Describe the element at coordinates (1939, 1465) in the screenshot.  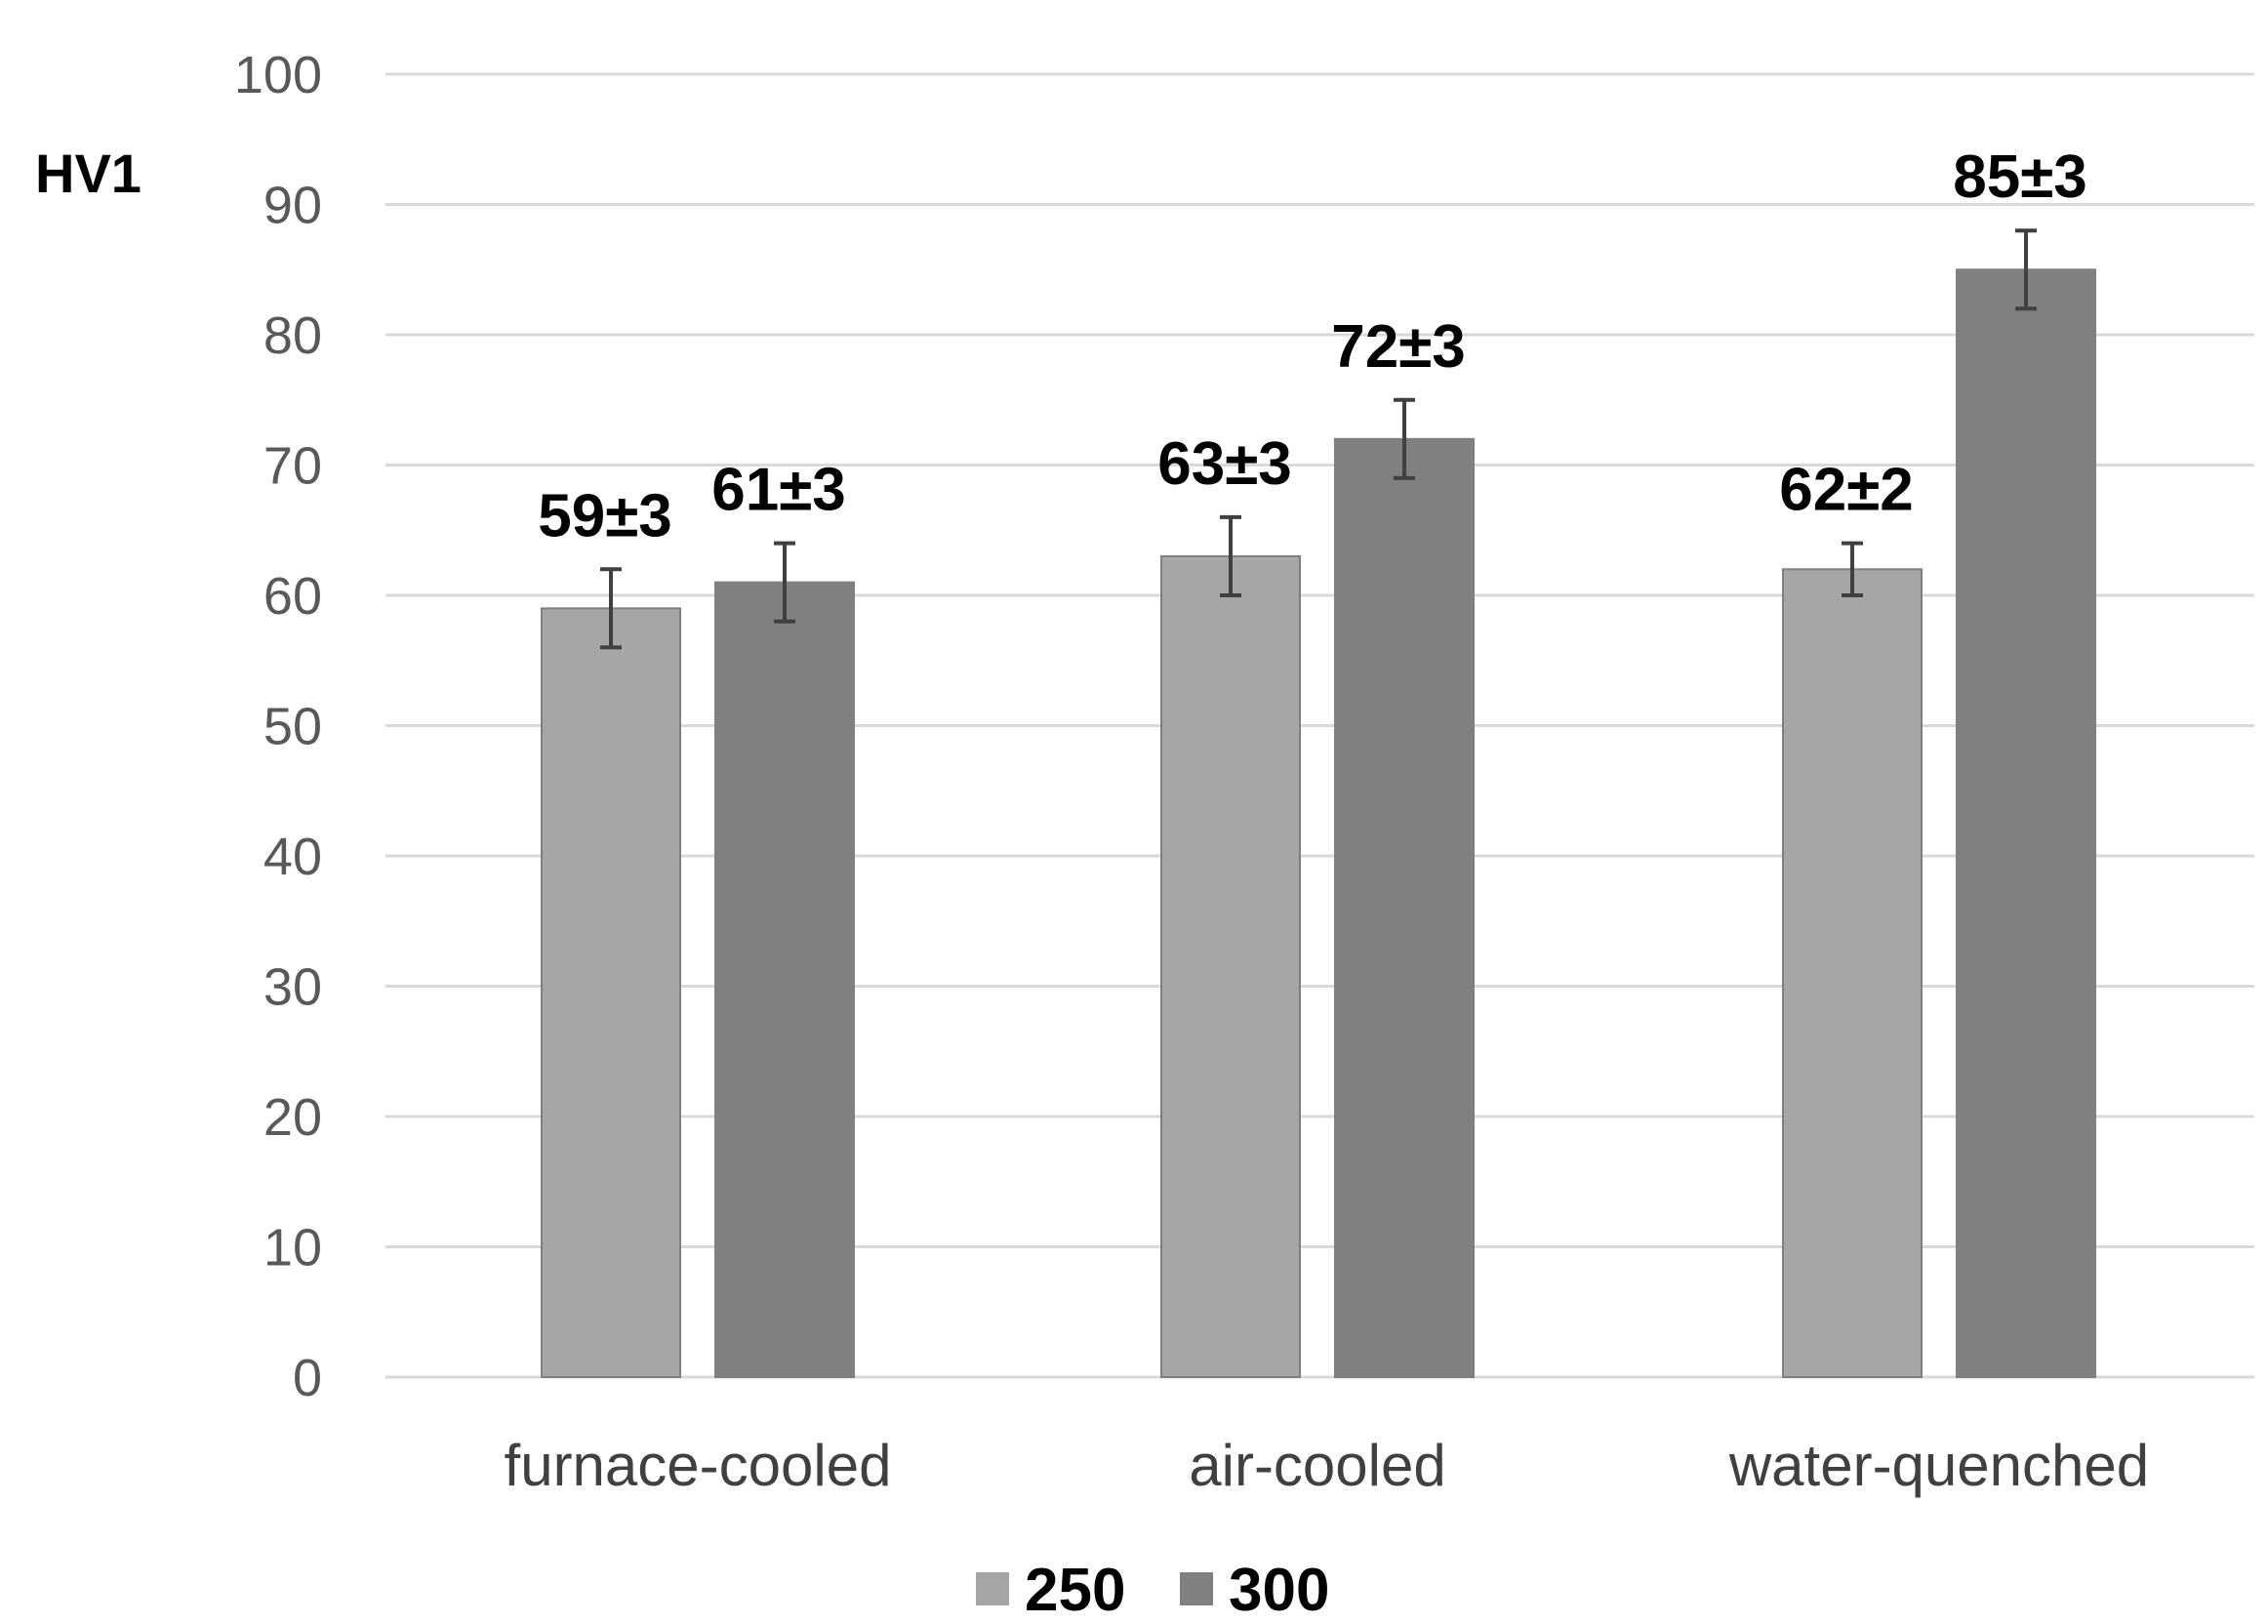
I see `x-category-label: water-quenched` at that location.